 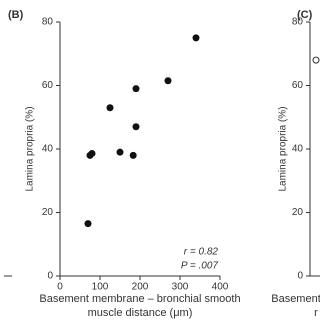 I want to click on x-axis-label: muscle distance (μm), so click(x=140, y=313).